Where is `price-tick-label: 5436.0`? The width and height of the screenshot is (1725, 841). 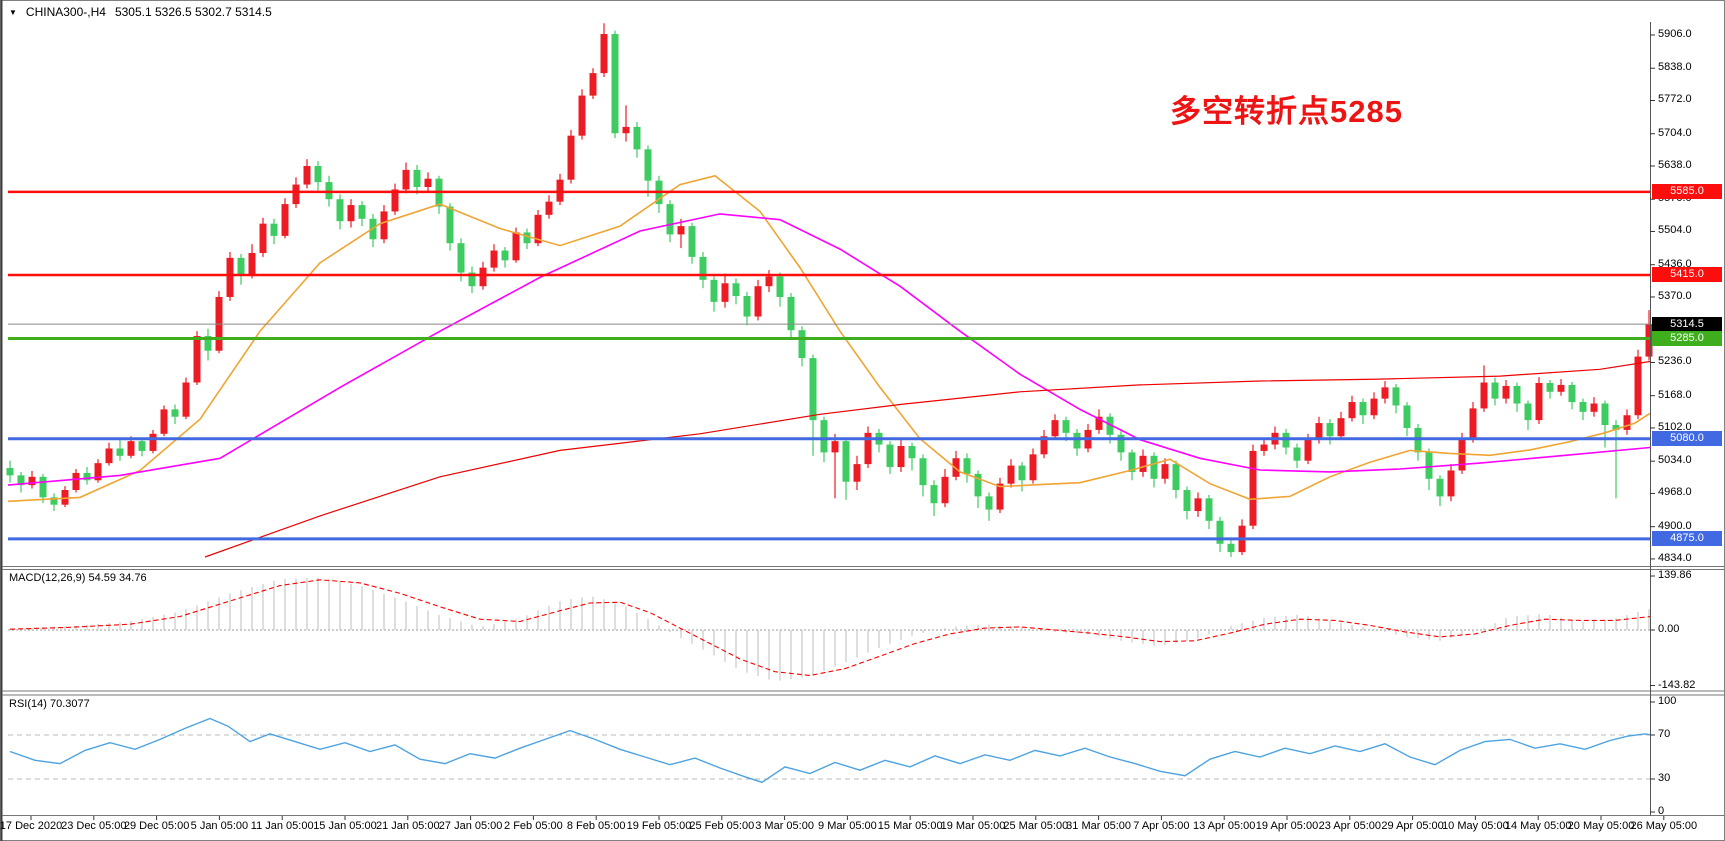
price-tick-label: 5436.0 is located at coordinates (1675, 263).